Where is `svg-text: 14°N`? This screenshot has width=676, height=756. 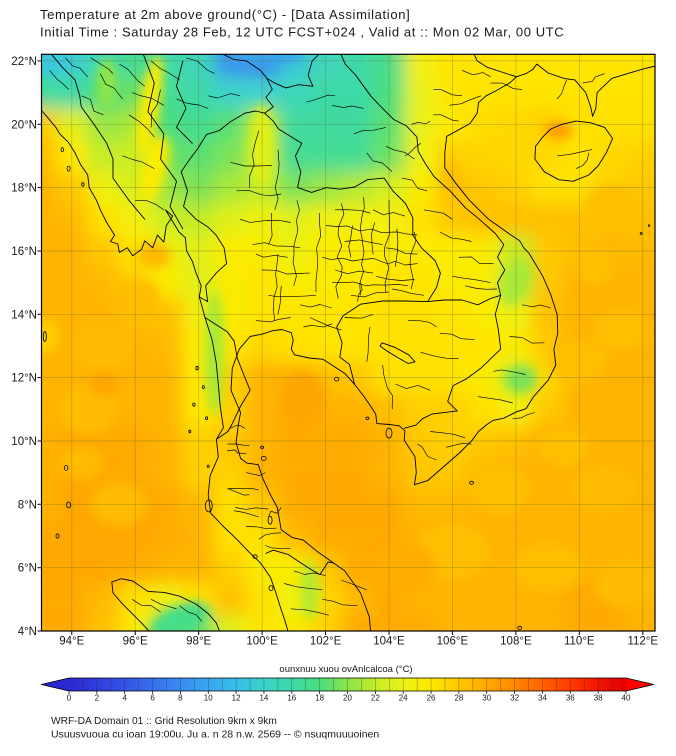 svg-text: 14°N is located at coordinates (24, 315).